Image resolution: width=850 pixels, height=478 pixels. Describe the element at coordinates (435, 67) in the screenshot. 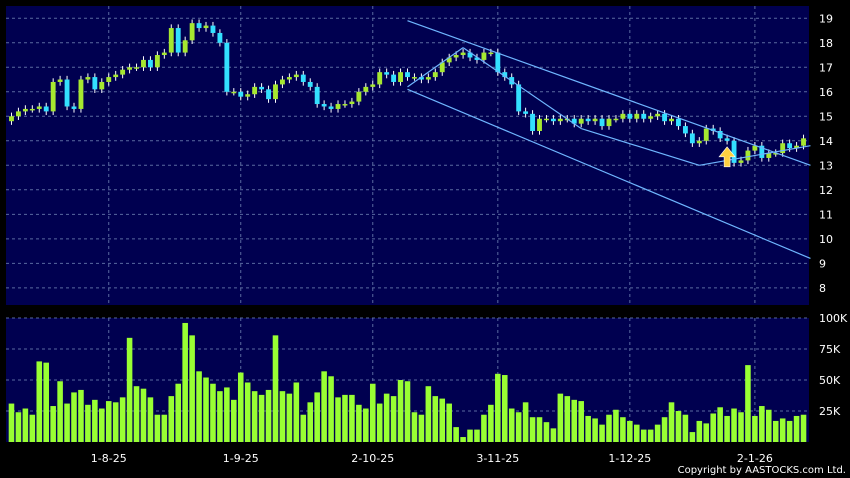

I see `trendline` at that location.